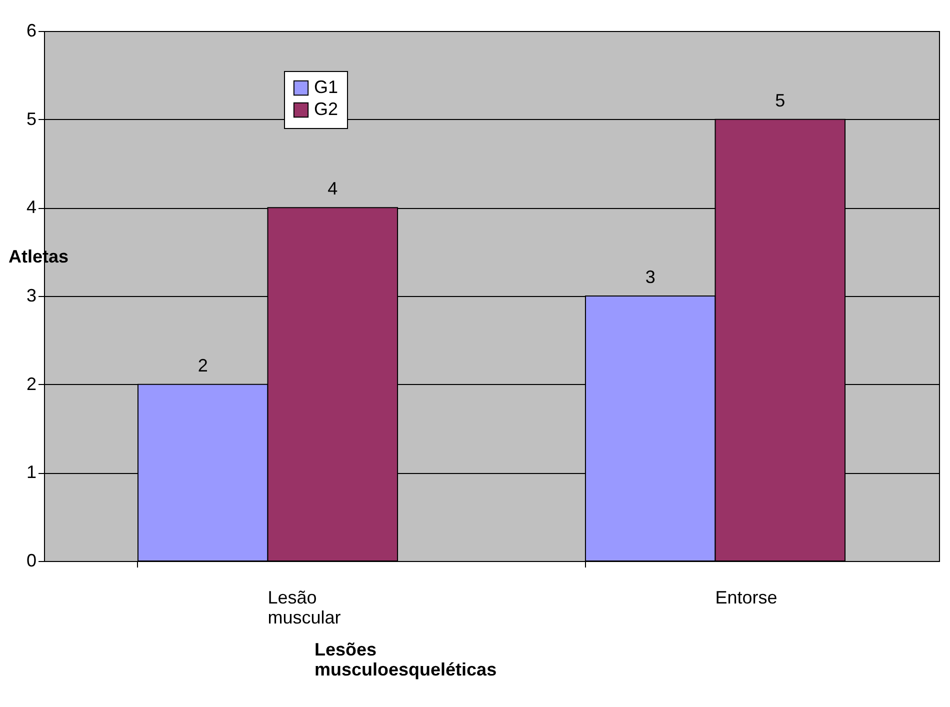 This screenshot has height=707, width=950. Describe the element at coordinates (746, 598) in the screenshot. I see `x-tick-label: Entorse` at that location.